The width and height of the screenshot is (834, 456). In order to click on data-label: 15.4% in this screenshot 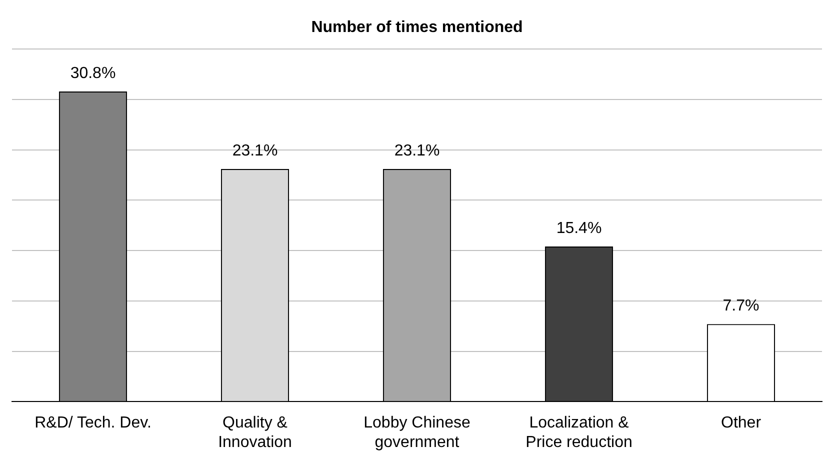, I will do `click(579, 228)`.